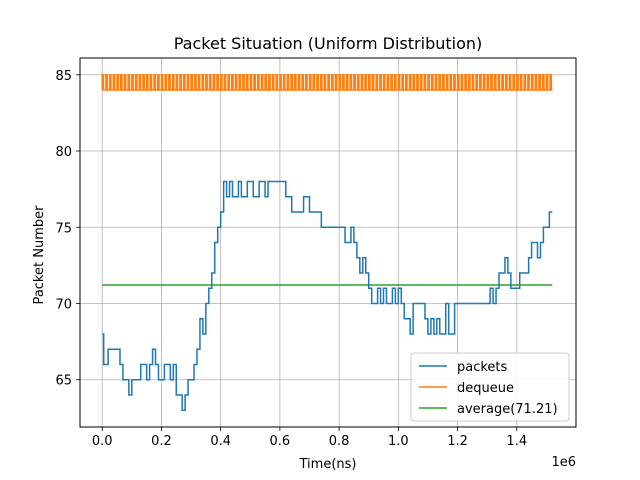  I want to click on x-tick-label: 0.0, so click(102, 441).